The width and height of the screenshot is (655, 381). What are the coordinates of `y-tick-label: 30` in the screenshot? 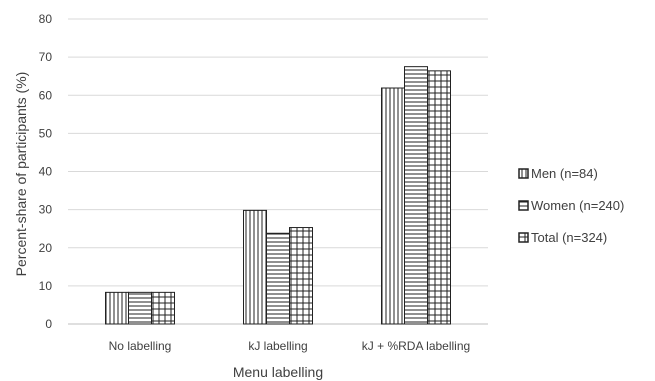 It's located at (46, 210).